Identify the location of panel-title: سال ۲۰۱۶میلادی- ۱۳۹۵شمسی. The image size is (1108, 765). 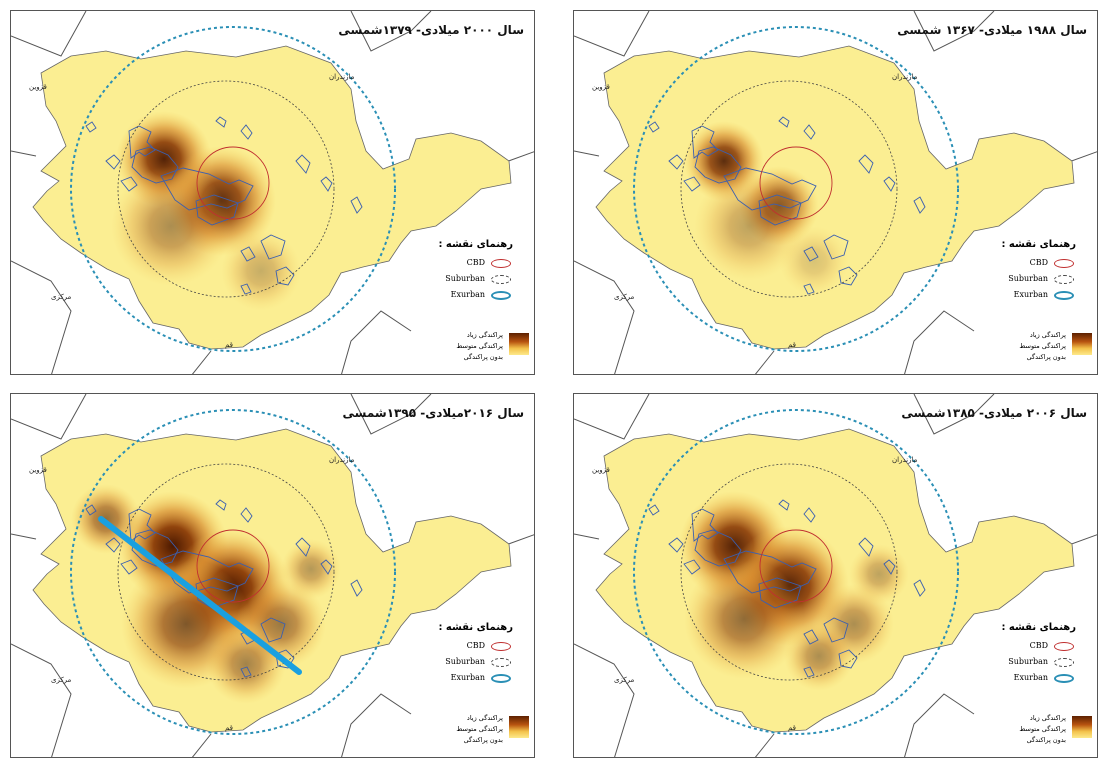
(433, 413).